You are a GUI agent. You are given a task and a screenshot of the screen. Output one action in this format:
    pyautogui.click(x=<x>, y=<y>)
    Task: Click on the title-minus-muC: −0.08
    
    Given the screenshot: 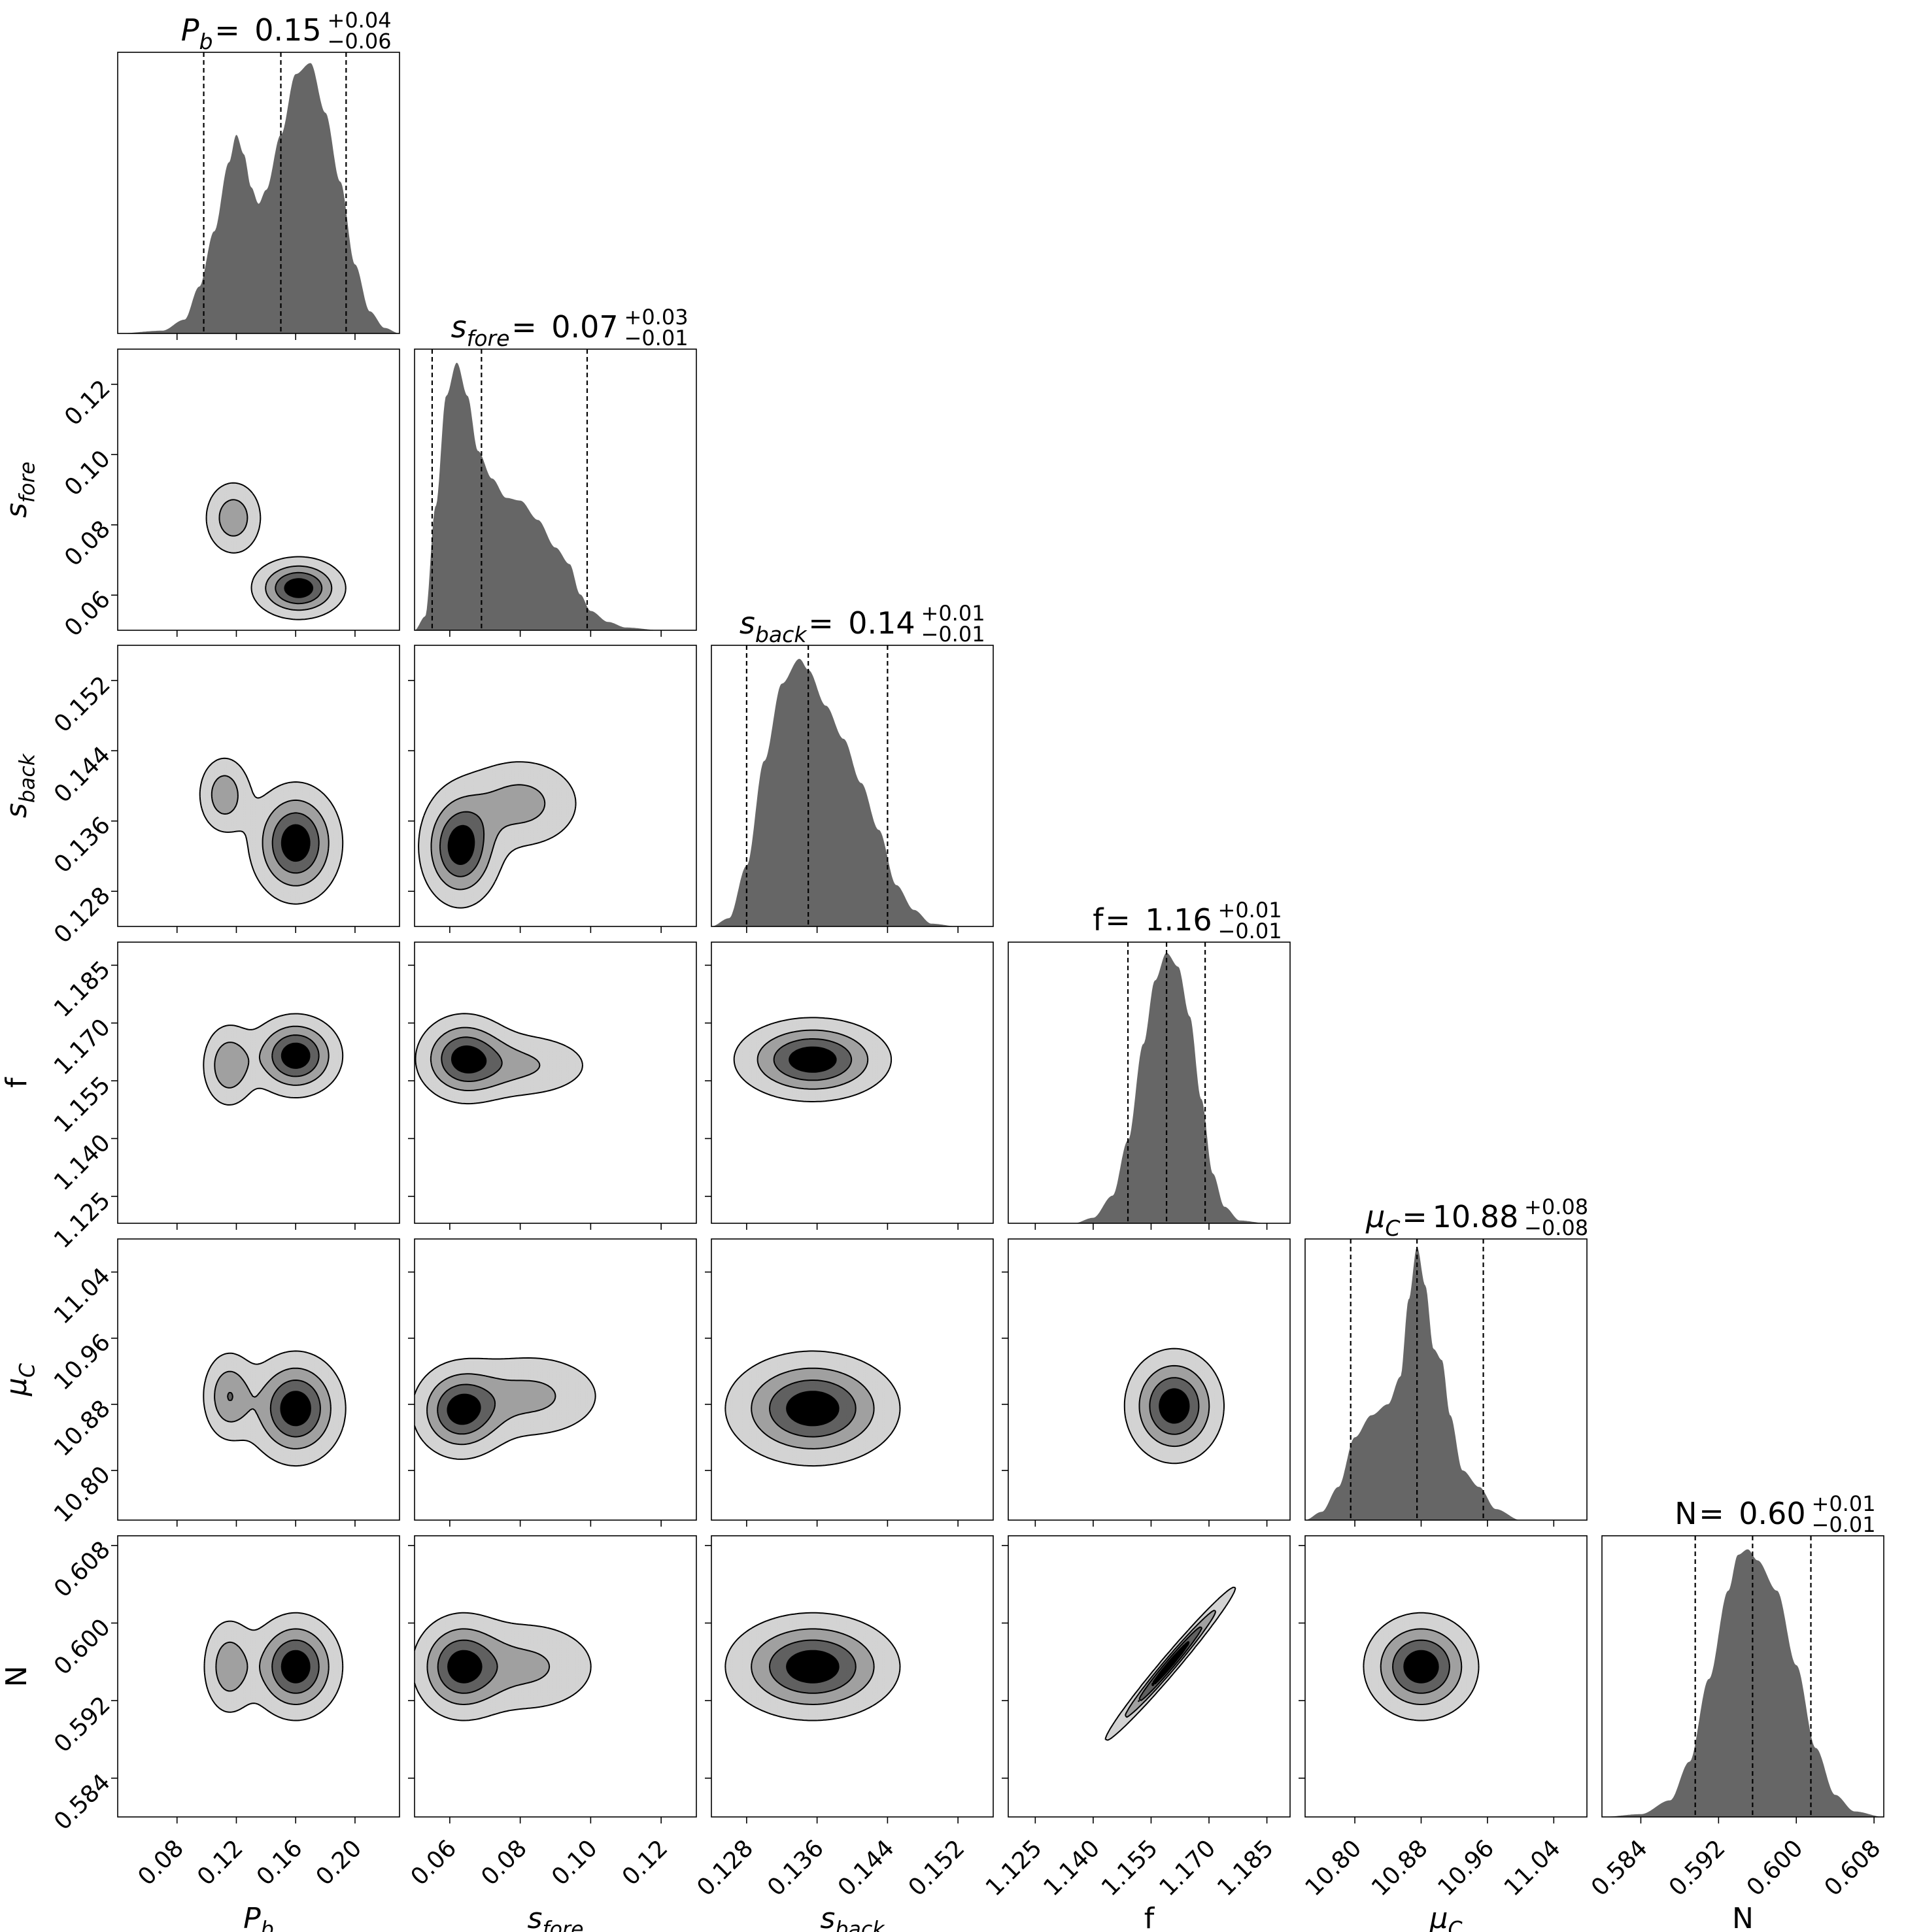 What is the action you would take?
    pyautogui.click(x=1556, y=1227)
    